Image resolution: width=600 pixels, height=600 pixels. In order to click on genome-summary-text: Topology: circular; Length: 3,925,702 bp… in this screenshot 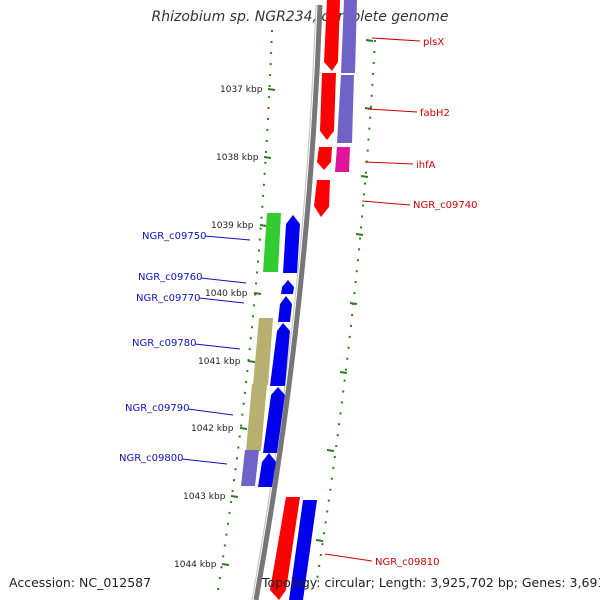, I will do `click(431, 582)`.